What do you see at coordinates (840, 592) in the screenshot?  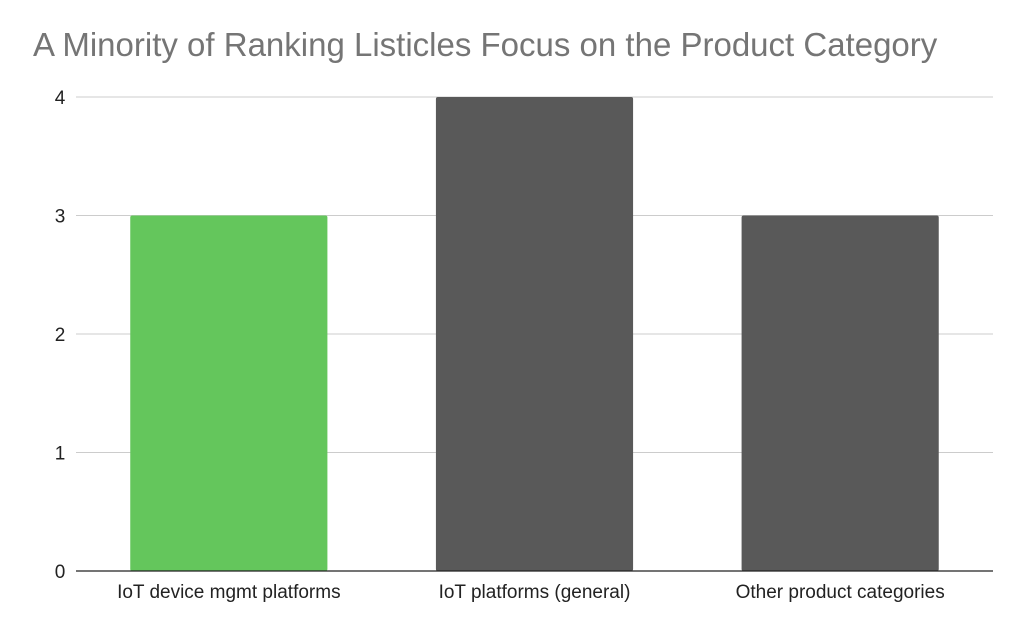 I see `category-label: Other product categories` at bounding box center [840, 592].